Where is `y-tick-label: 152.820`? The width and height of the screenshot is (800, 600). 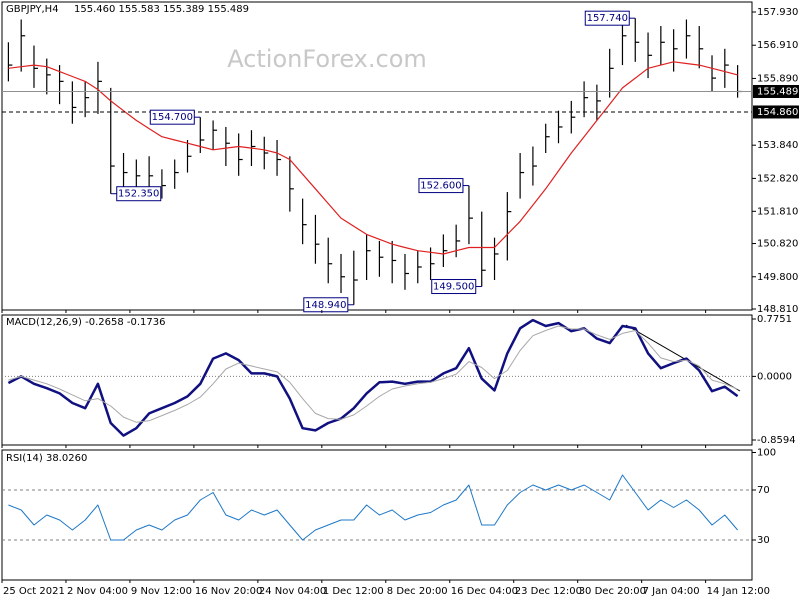 y-tick-label: 152.820 is located at coordinates (777, 178).